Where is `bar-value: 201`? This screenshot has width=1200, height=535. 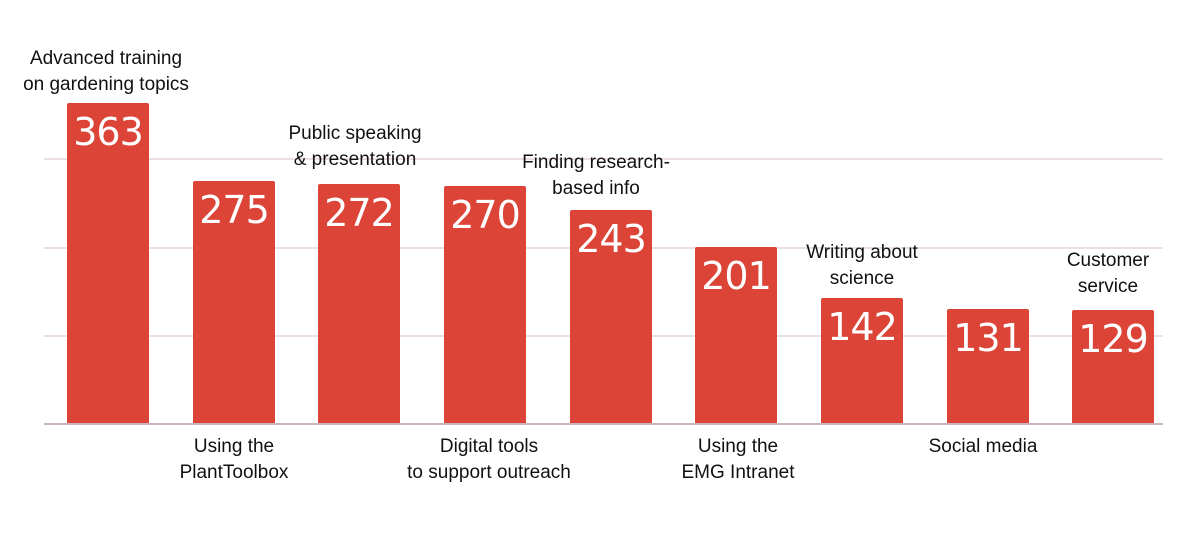
bar-value: 201 is located at coordinates (736, 276).